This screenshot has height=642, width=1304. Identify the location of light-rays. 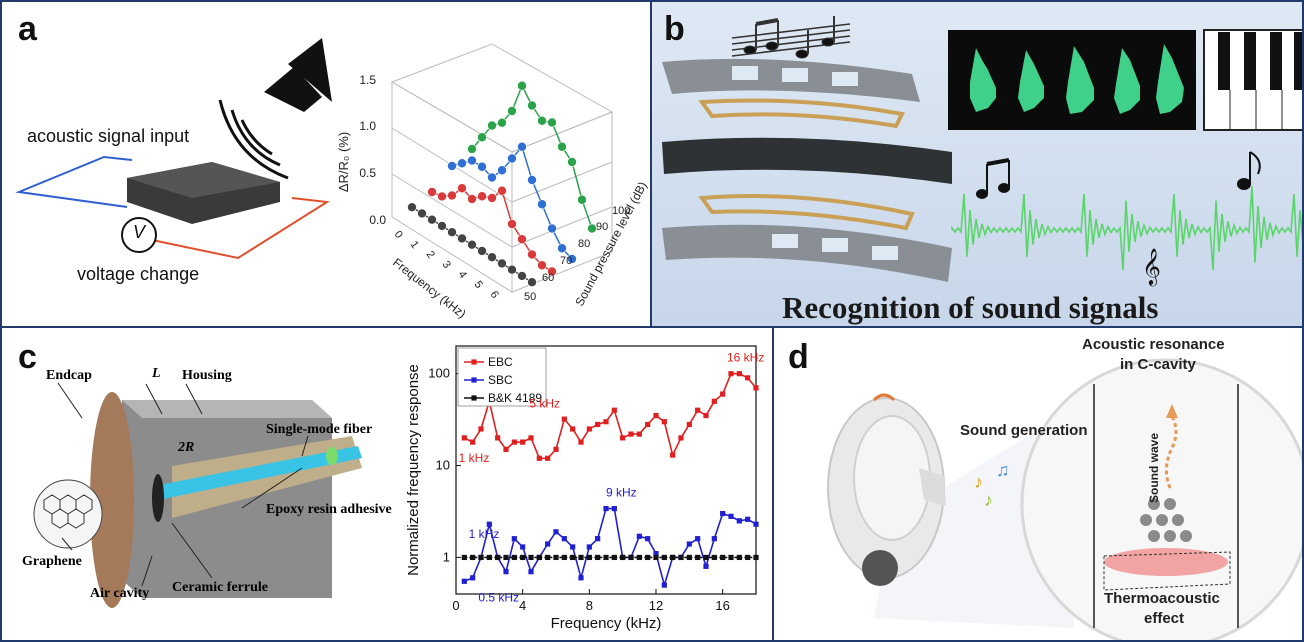
(974, 518).